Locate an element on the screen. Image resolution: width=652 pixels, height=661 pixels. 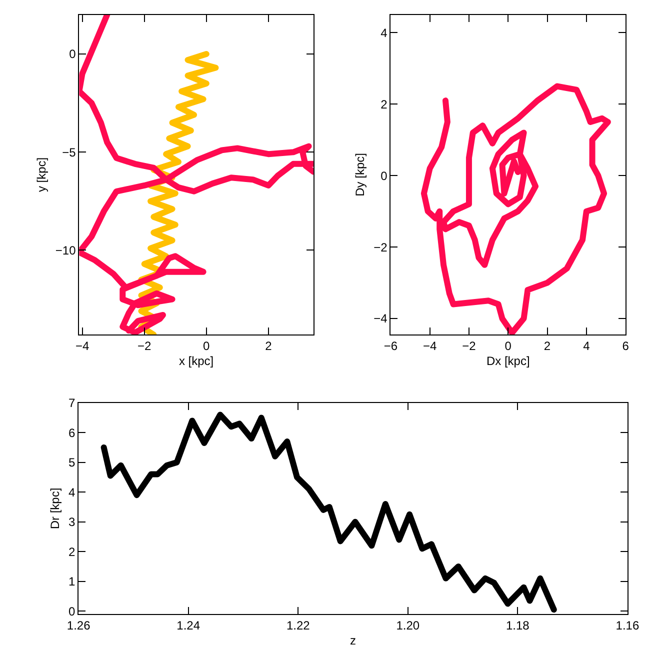
x-tick-label: 6 is located at coordinates (626, 346).